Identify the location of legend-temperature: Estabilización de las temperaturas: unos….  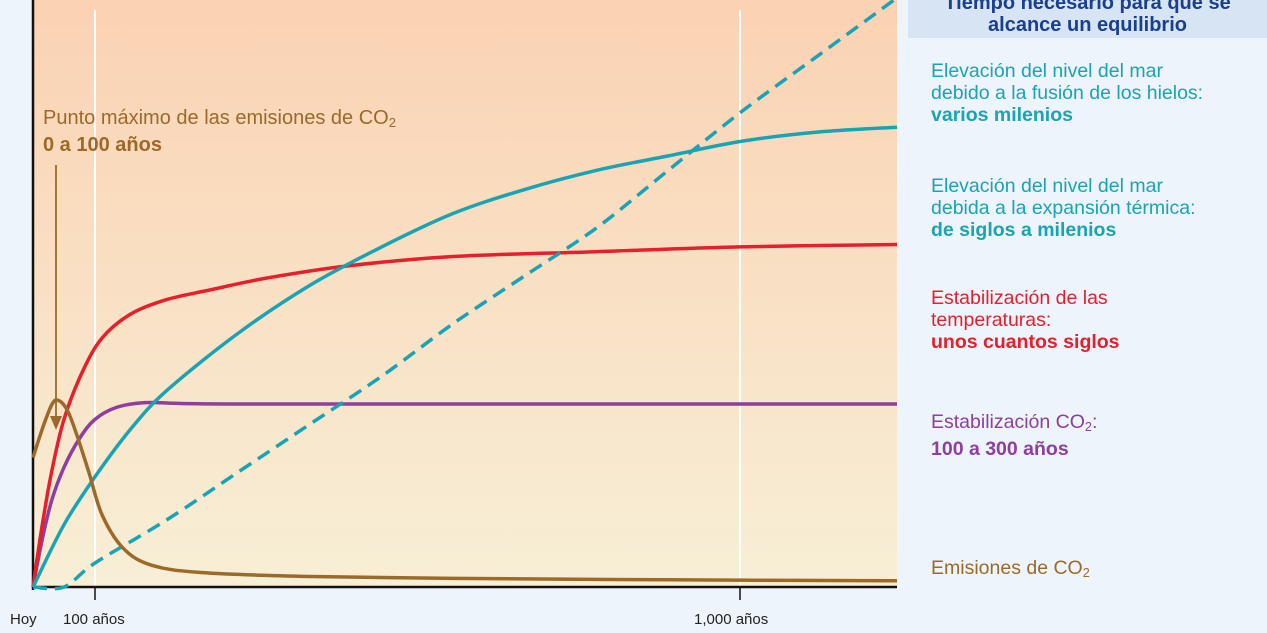
(1025, 320).